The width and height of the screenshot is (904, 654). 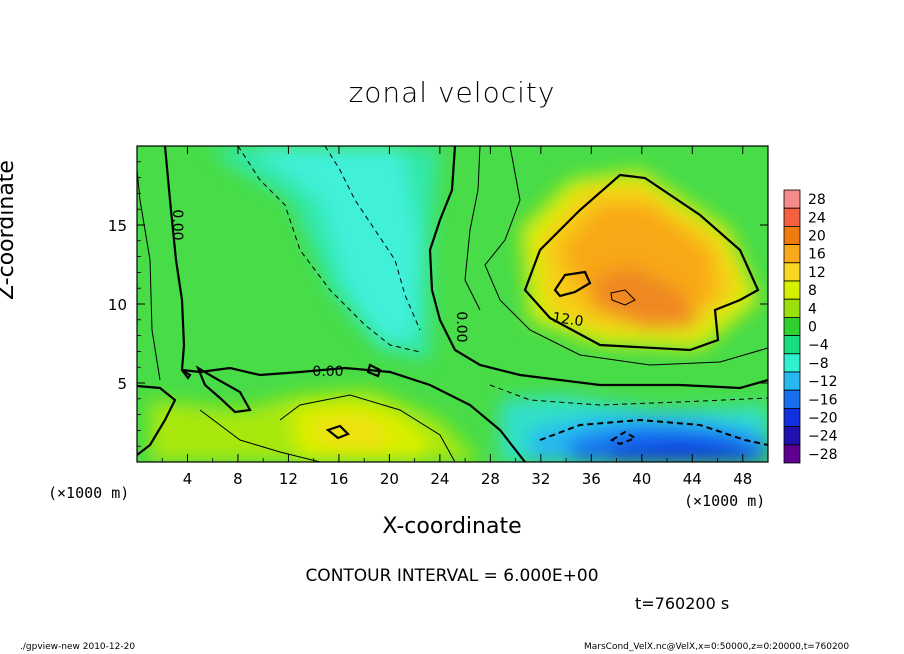 I want to click on x-unit-right: (×1000 m), so click(x=725, y=501).